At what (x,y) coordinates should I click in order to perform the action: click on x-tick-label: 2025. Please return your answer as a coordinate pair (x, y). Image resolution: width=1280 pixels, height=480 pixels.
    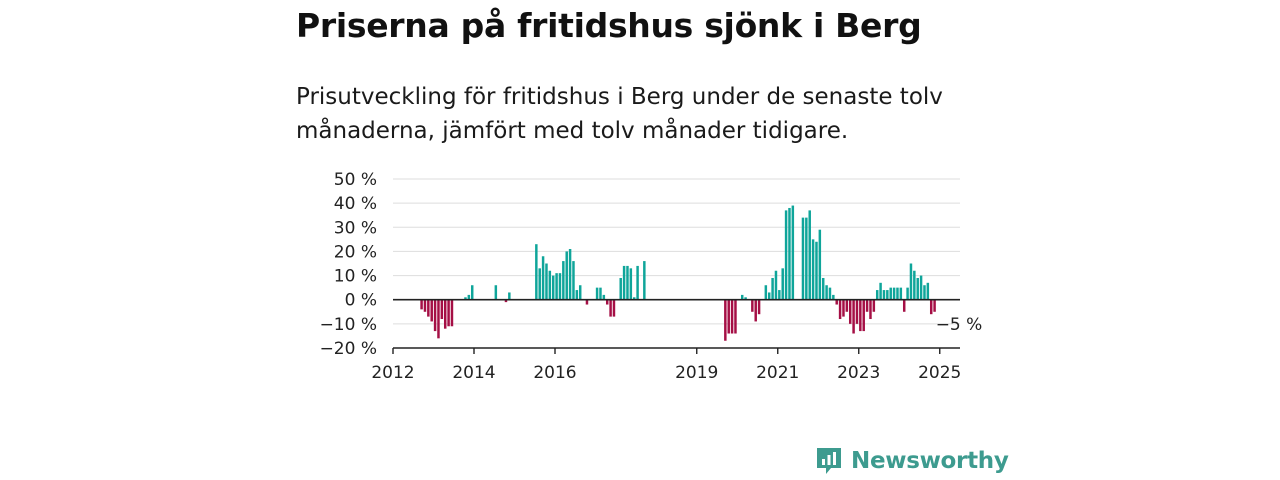
    Looking at the image, I should click on (939, 373).